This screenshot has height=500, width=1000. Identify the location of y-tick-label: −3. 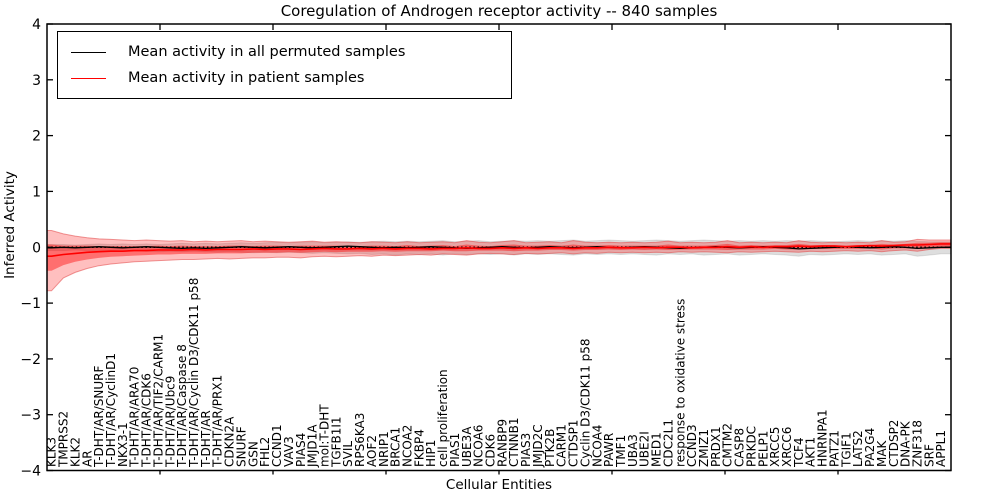
(30, 416).